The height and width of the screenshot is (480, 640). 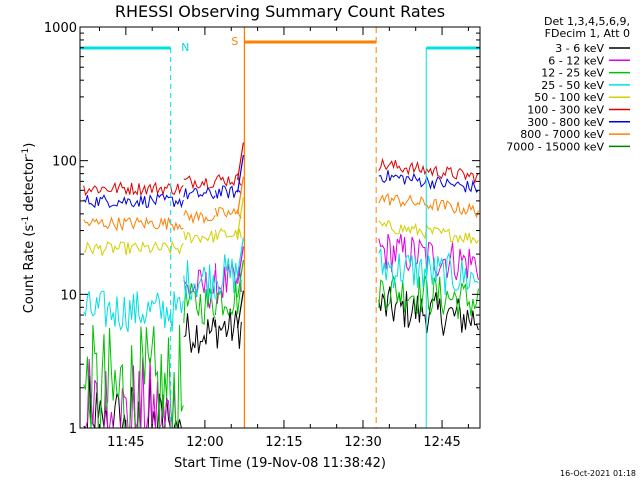 I want to click on y-axis-label: Count Rate (s-1 detector-1), so click(x=29, y=228).